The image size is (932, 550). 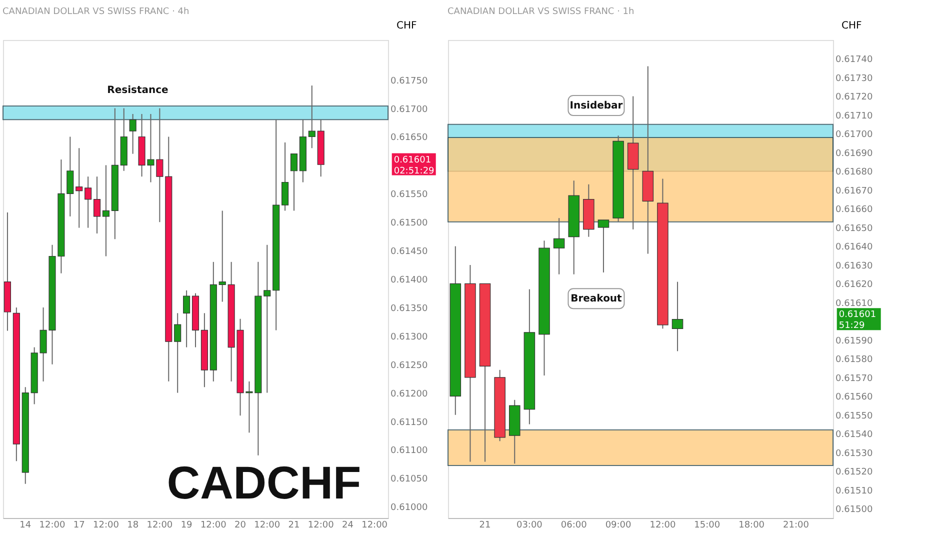 I want to click on chart-title: CANADIAN DOLLAR VS SWISS FRANC · 4h, so click(x=96, y=12).